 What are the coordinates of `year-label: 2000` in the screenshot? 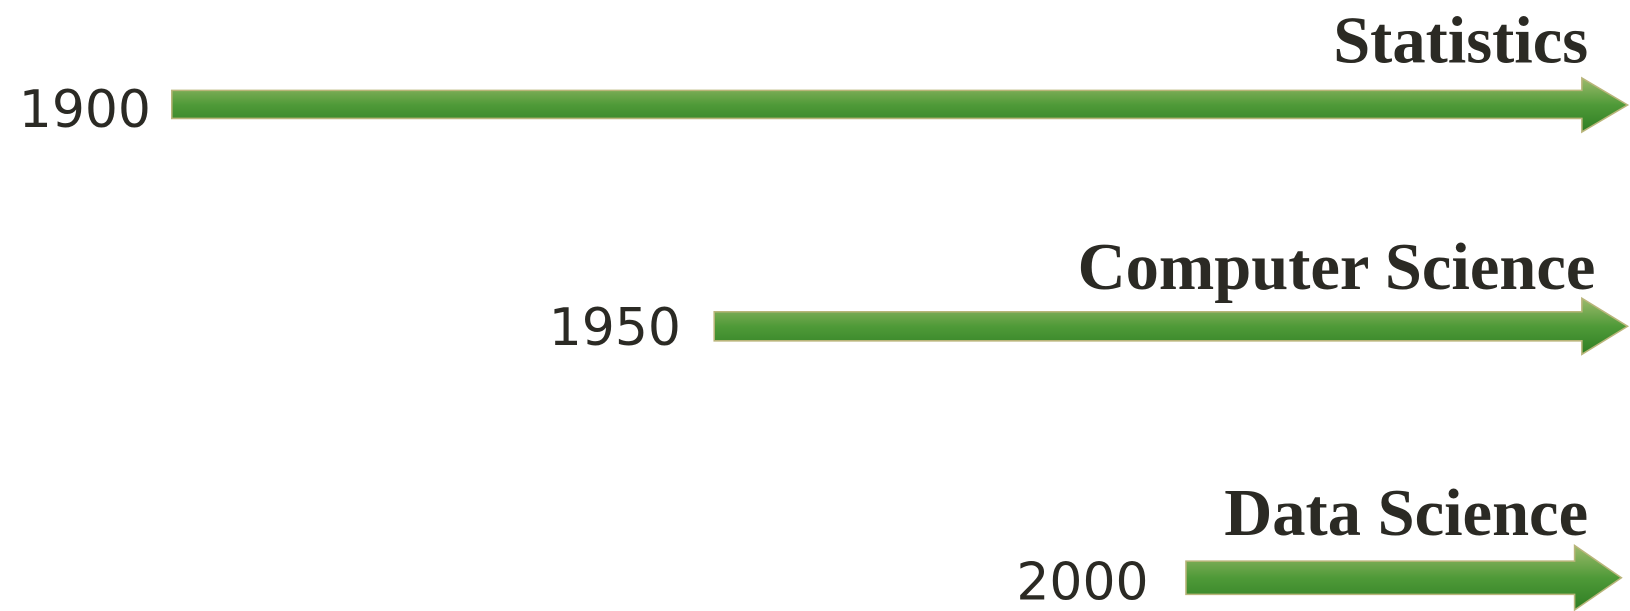 It's located at (1082, 582).